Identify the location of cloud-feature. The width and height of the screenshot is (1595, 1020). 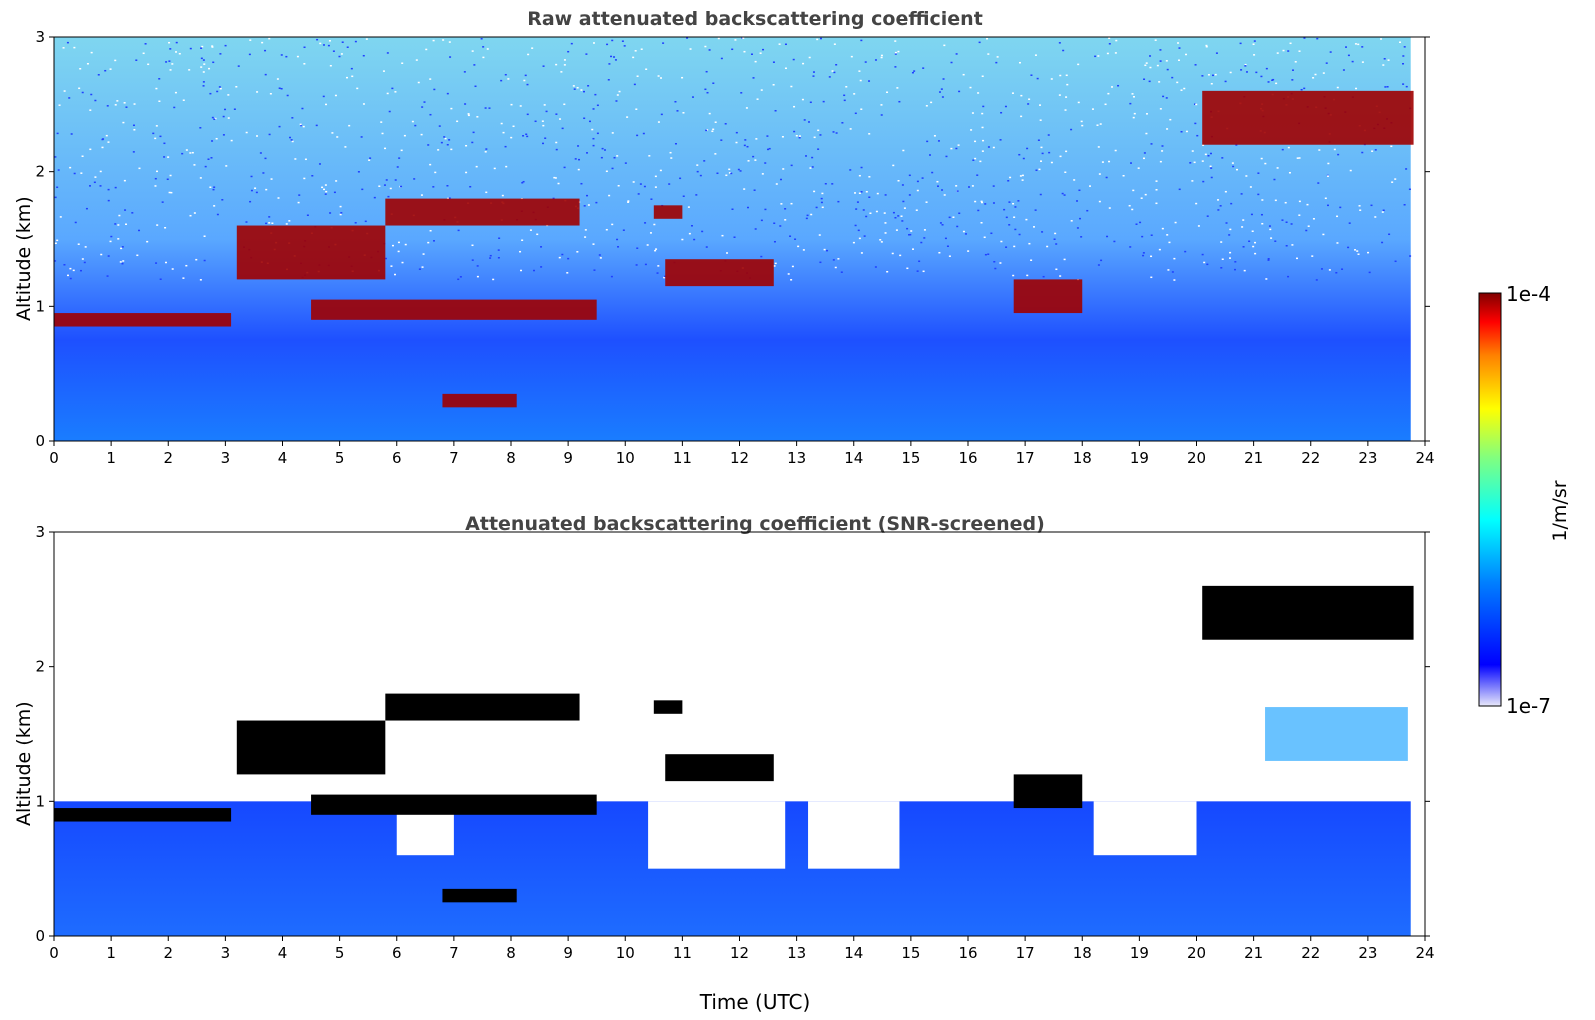
(1048, 296).